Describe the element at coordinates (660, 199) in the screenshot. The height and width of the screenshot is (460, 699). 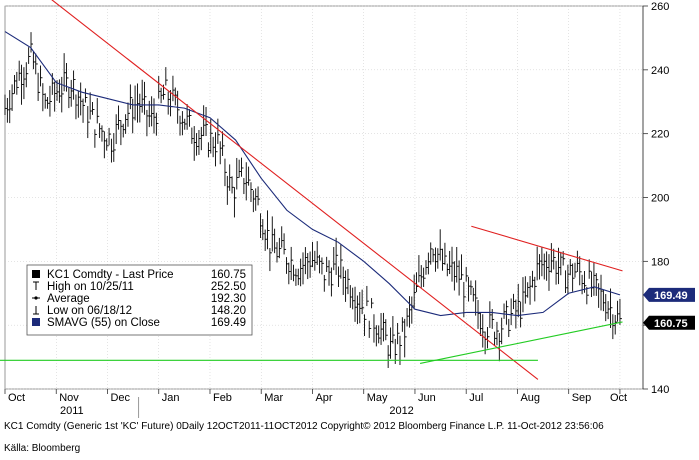
I see `y-tick-label: 200` at that location.